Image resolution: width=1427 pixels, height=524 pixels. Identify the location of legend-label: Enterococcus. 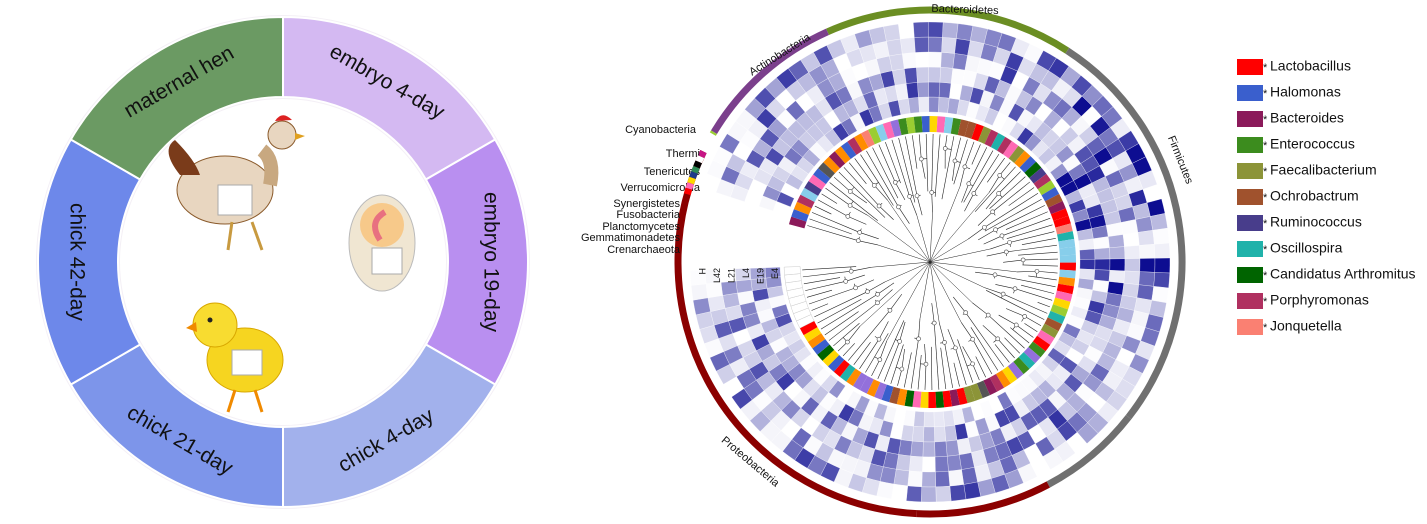
(1312, 144).